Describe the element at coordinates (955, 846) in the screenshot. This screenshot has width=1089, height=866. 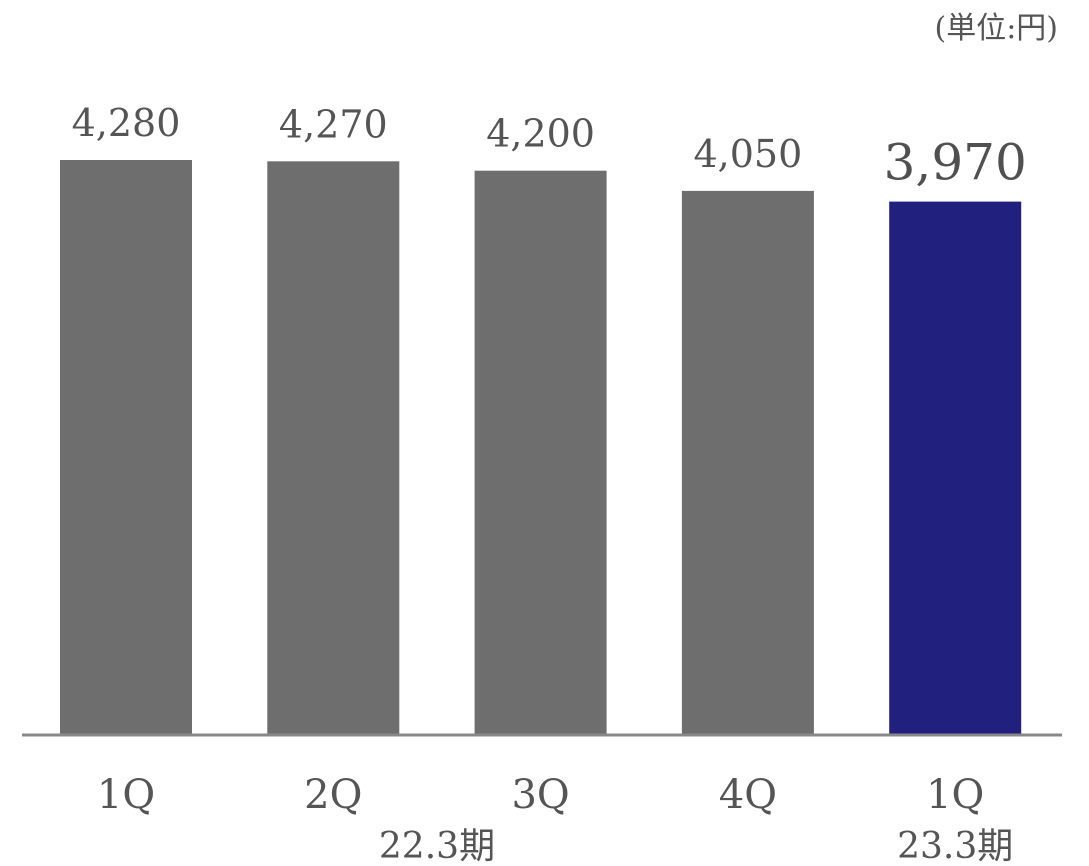
I see `group-label-2: 23.3期` at that location.